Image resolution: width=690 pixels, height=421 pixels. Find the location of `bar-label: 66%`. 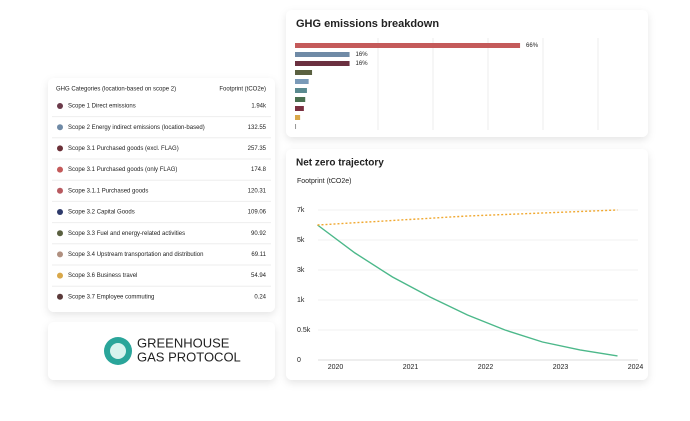

bar-label: 66% is located at coordinates (532, 46).